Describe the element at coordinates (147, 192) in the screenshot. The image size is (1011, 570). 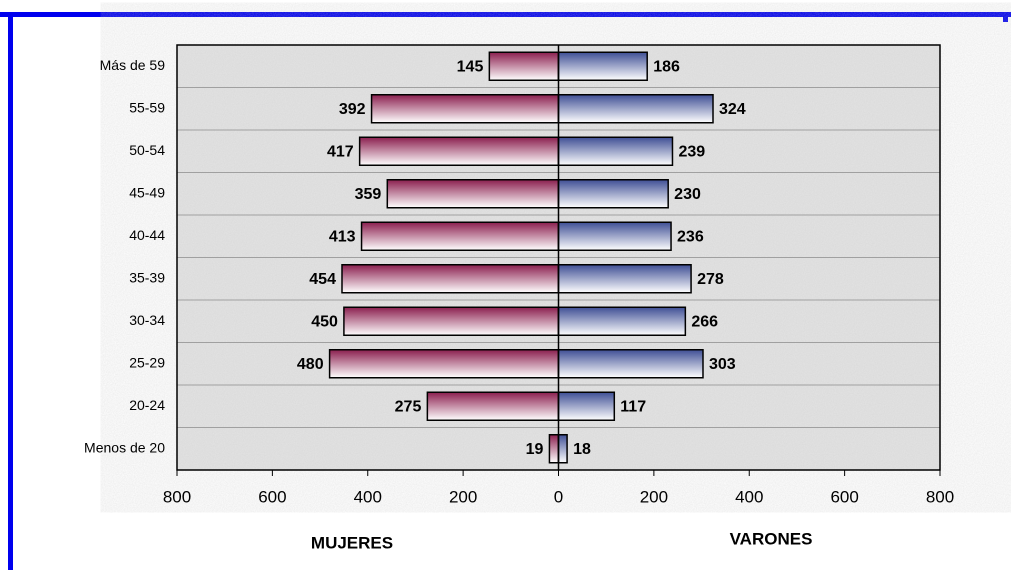
I see `category-label: 45-49` at that location.